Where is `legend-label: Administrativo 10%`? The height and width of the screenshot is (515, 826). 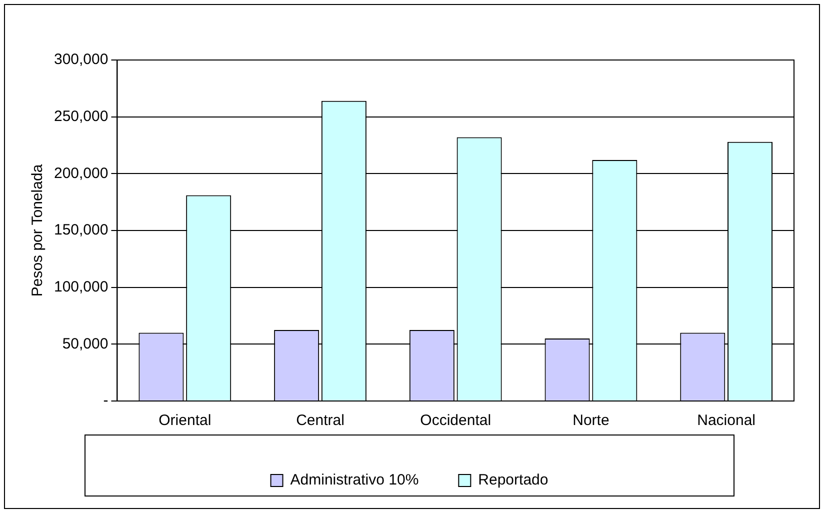
legend-label: Administrativo 10% is located at coordinates (354, 480).